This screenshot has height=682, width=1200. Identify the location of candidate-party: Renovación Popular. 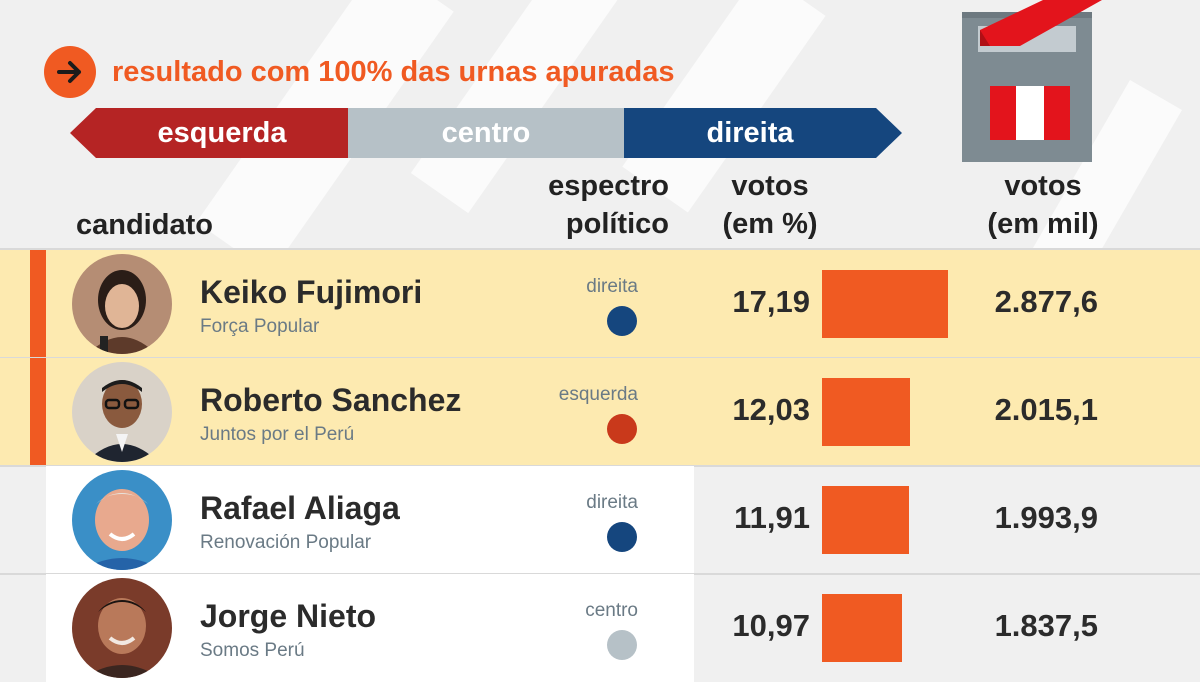
(286, 542).